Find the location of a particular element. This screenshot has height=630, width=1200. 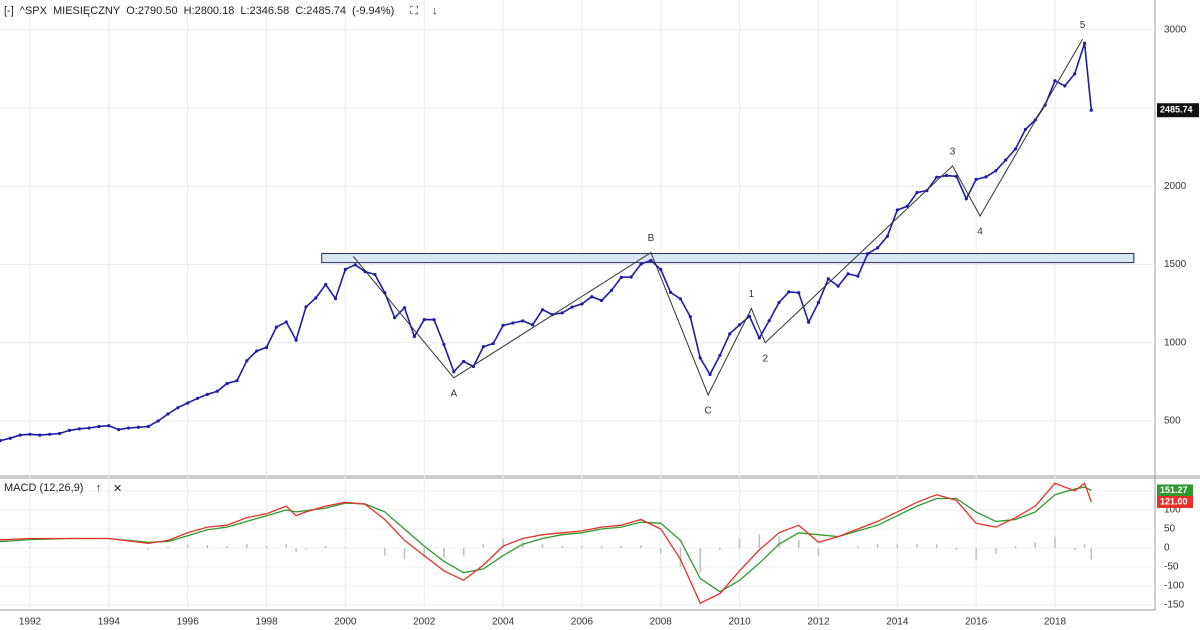

move-up-icon: ↑ is located at coordinates (98, 488).